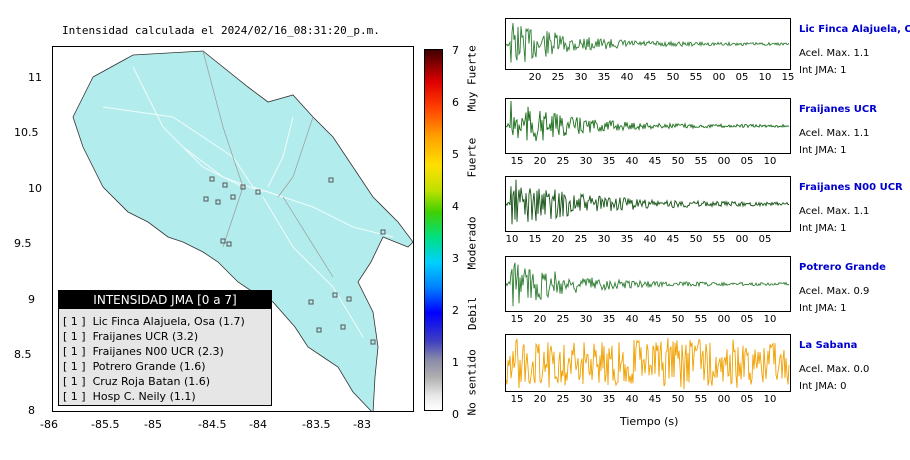 Image resolution: width=910 pixels, height=460 pixels. I want to click on colorbar-tick-label: 1, so click(455, 362).